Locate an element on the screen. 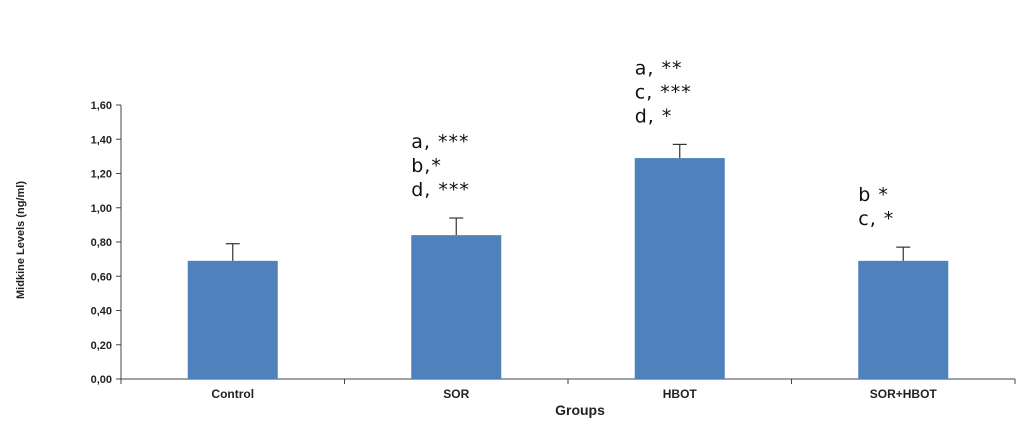 The height and width of the screenshot is (424, 1029). y-axis-title: Midkine Levels (ng/ml) is located at coordinates (21, 240).